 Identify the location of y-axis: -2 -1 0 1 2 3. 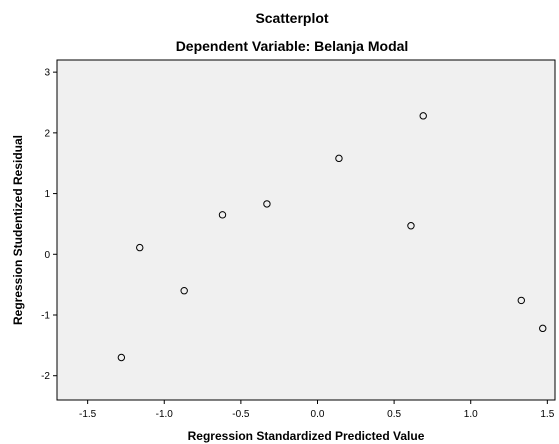
(49, 225).